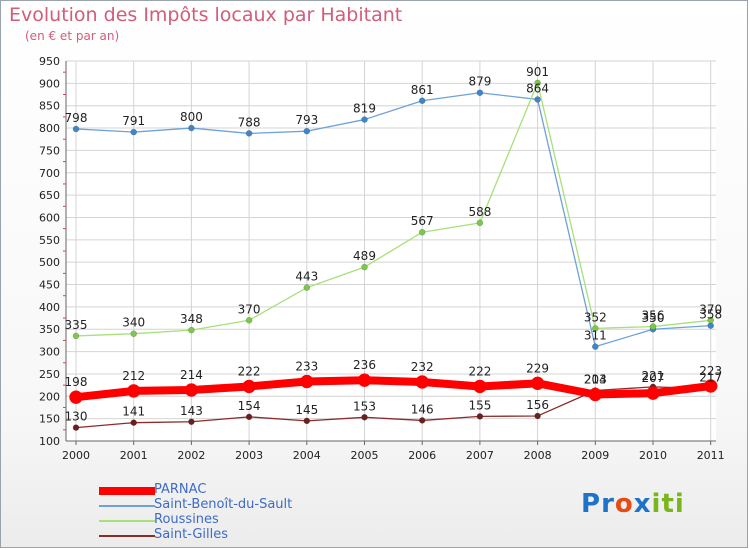  I want to click on data-label: 198, so click(76, 382).